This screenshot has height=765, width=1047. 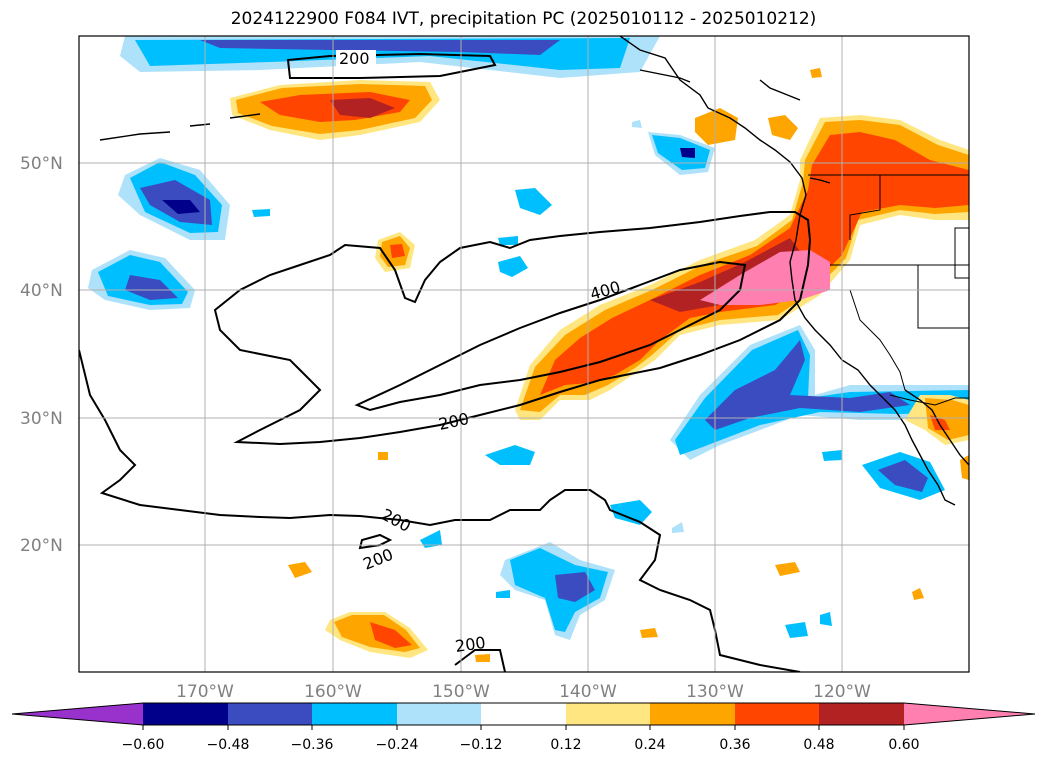 What do you see at coordinates (77, 714) in the screenshot?
I see `colorbar-extend-low` at bounding box center [77, 714].